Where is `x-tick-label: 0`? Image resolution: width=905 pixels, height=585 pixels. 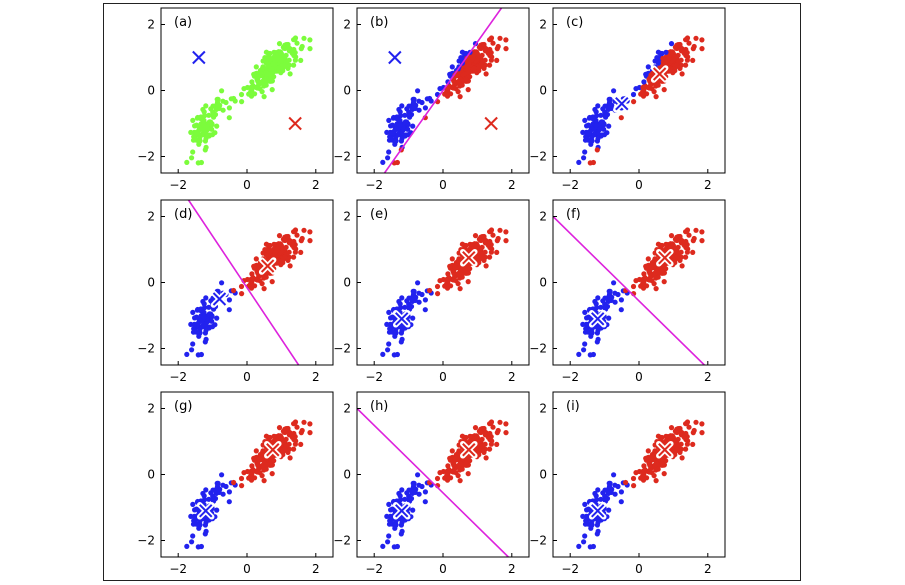 x-tick-label: 0 is located at coordinates (247, 377).